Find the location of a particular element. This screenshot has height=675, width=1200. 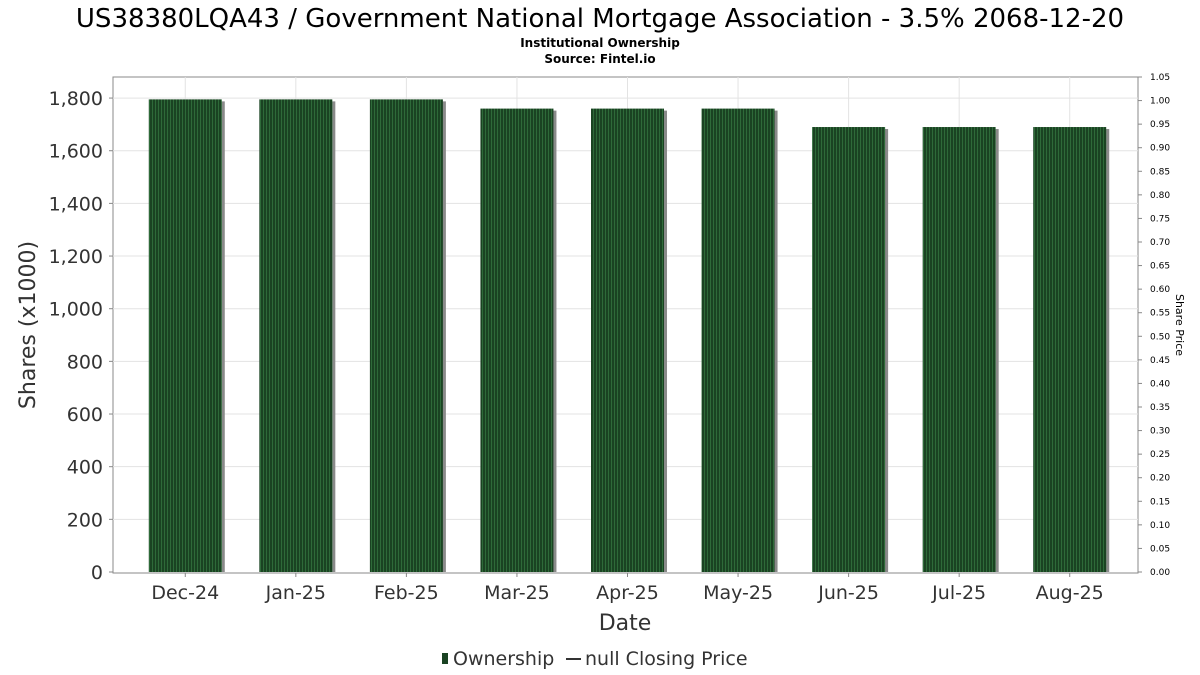

legend-price-label: null Closing Price is located at coordinates (666, 659).